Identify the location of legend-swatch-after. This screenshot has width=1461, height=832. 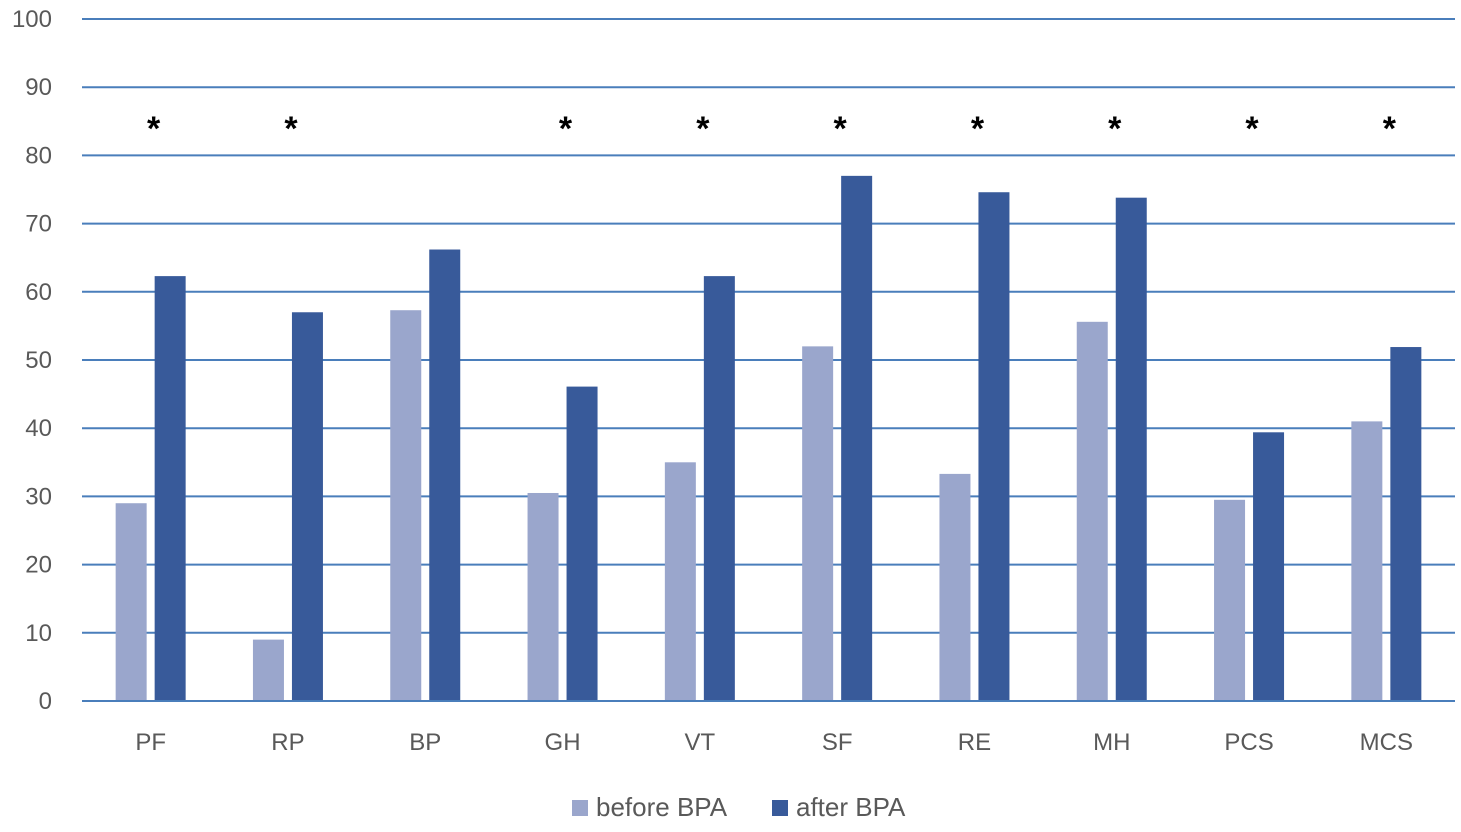
(780, 808).